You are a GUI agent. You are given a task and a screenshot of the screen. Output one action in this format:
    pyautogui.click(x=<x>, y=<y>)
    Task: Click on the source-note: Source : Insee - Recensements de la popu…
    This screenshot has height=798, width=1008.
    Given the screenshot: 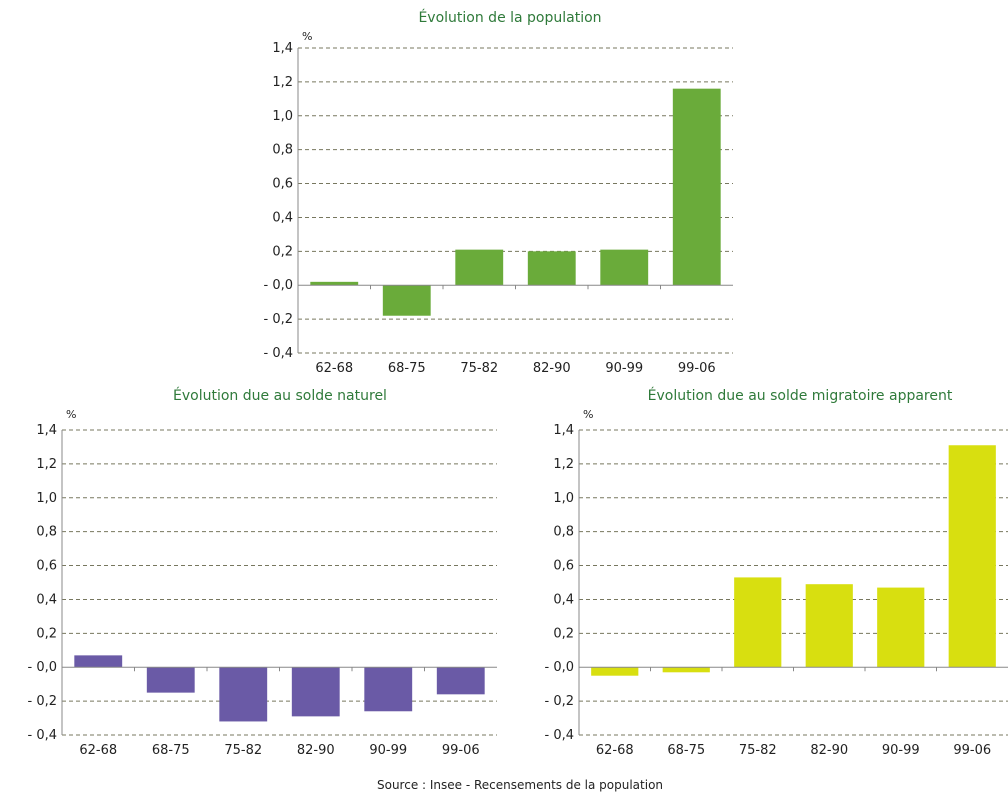 What is the action you would take?
    pyautogui.click(x=520, y=785)
    